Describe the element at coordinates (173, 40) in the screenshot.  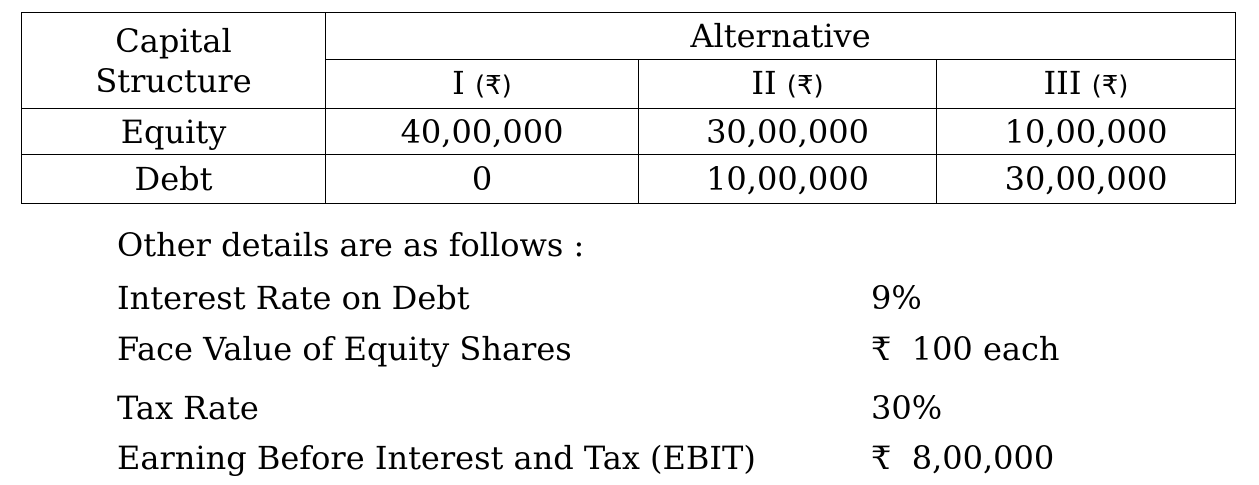
I see `stub-header-line1: Capital` at that location.